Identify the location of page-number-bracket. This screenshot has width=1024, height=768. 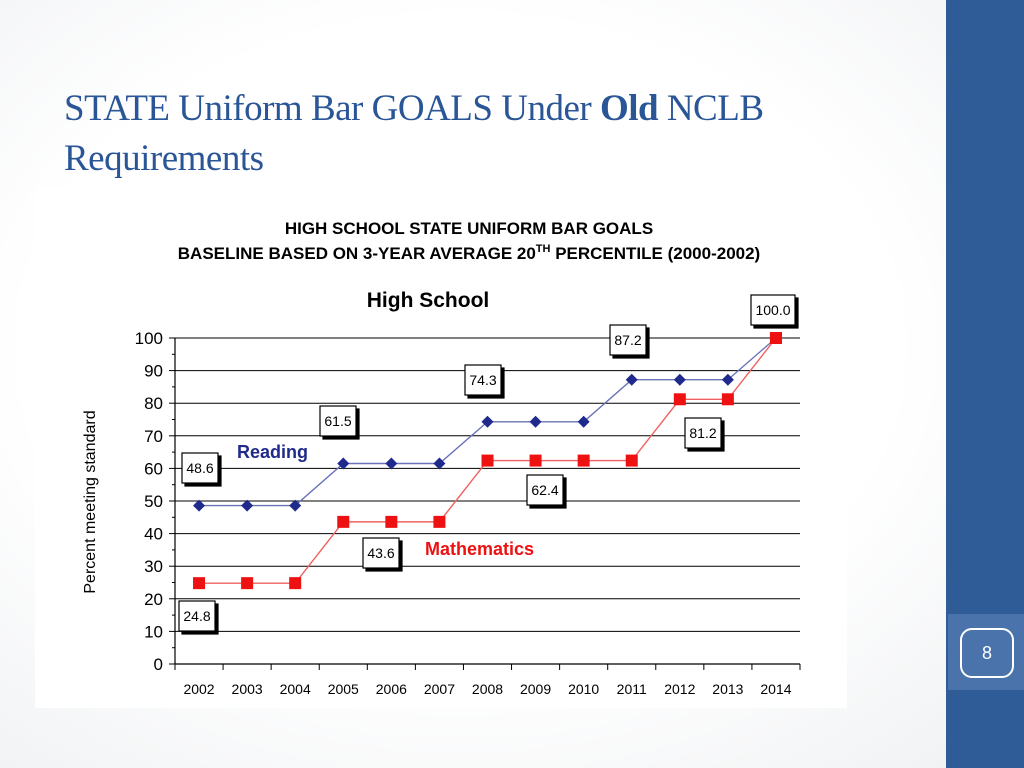
(987, 653).